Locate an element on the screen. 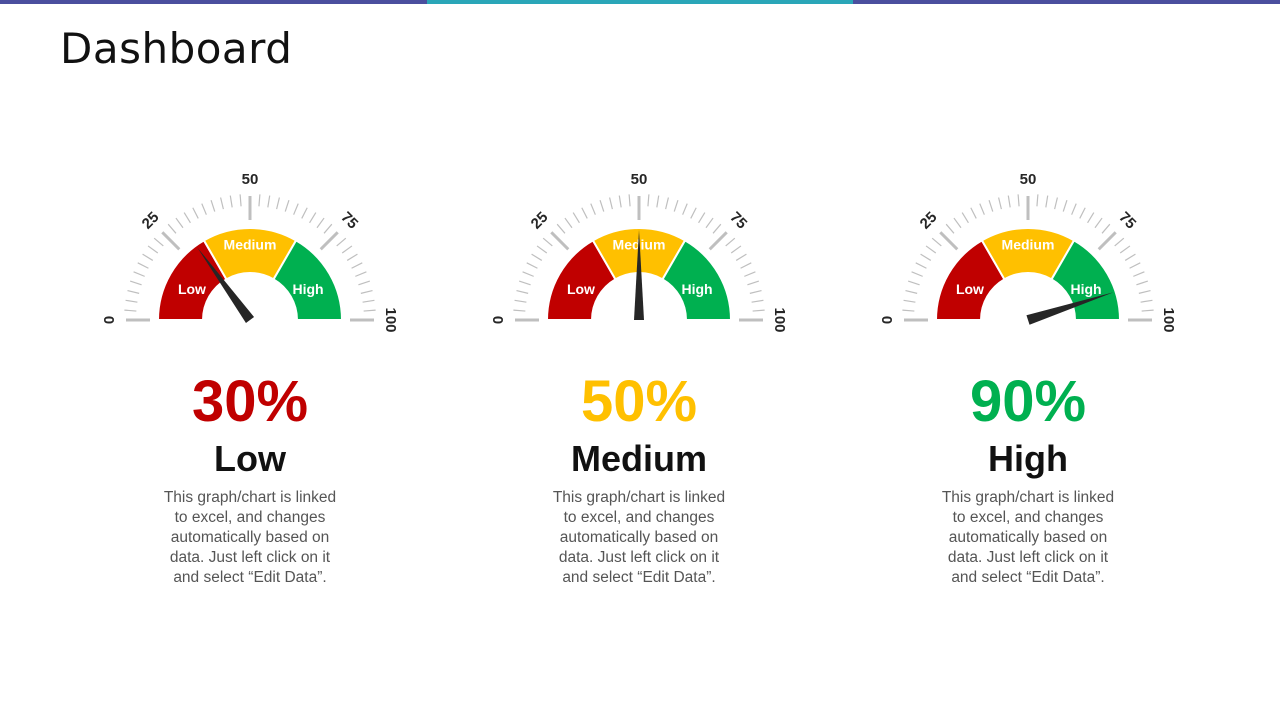 The image size is (1280, 720). gauge-band-label: Low is located at coordinates (970, 289).